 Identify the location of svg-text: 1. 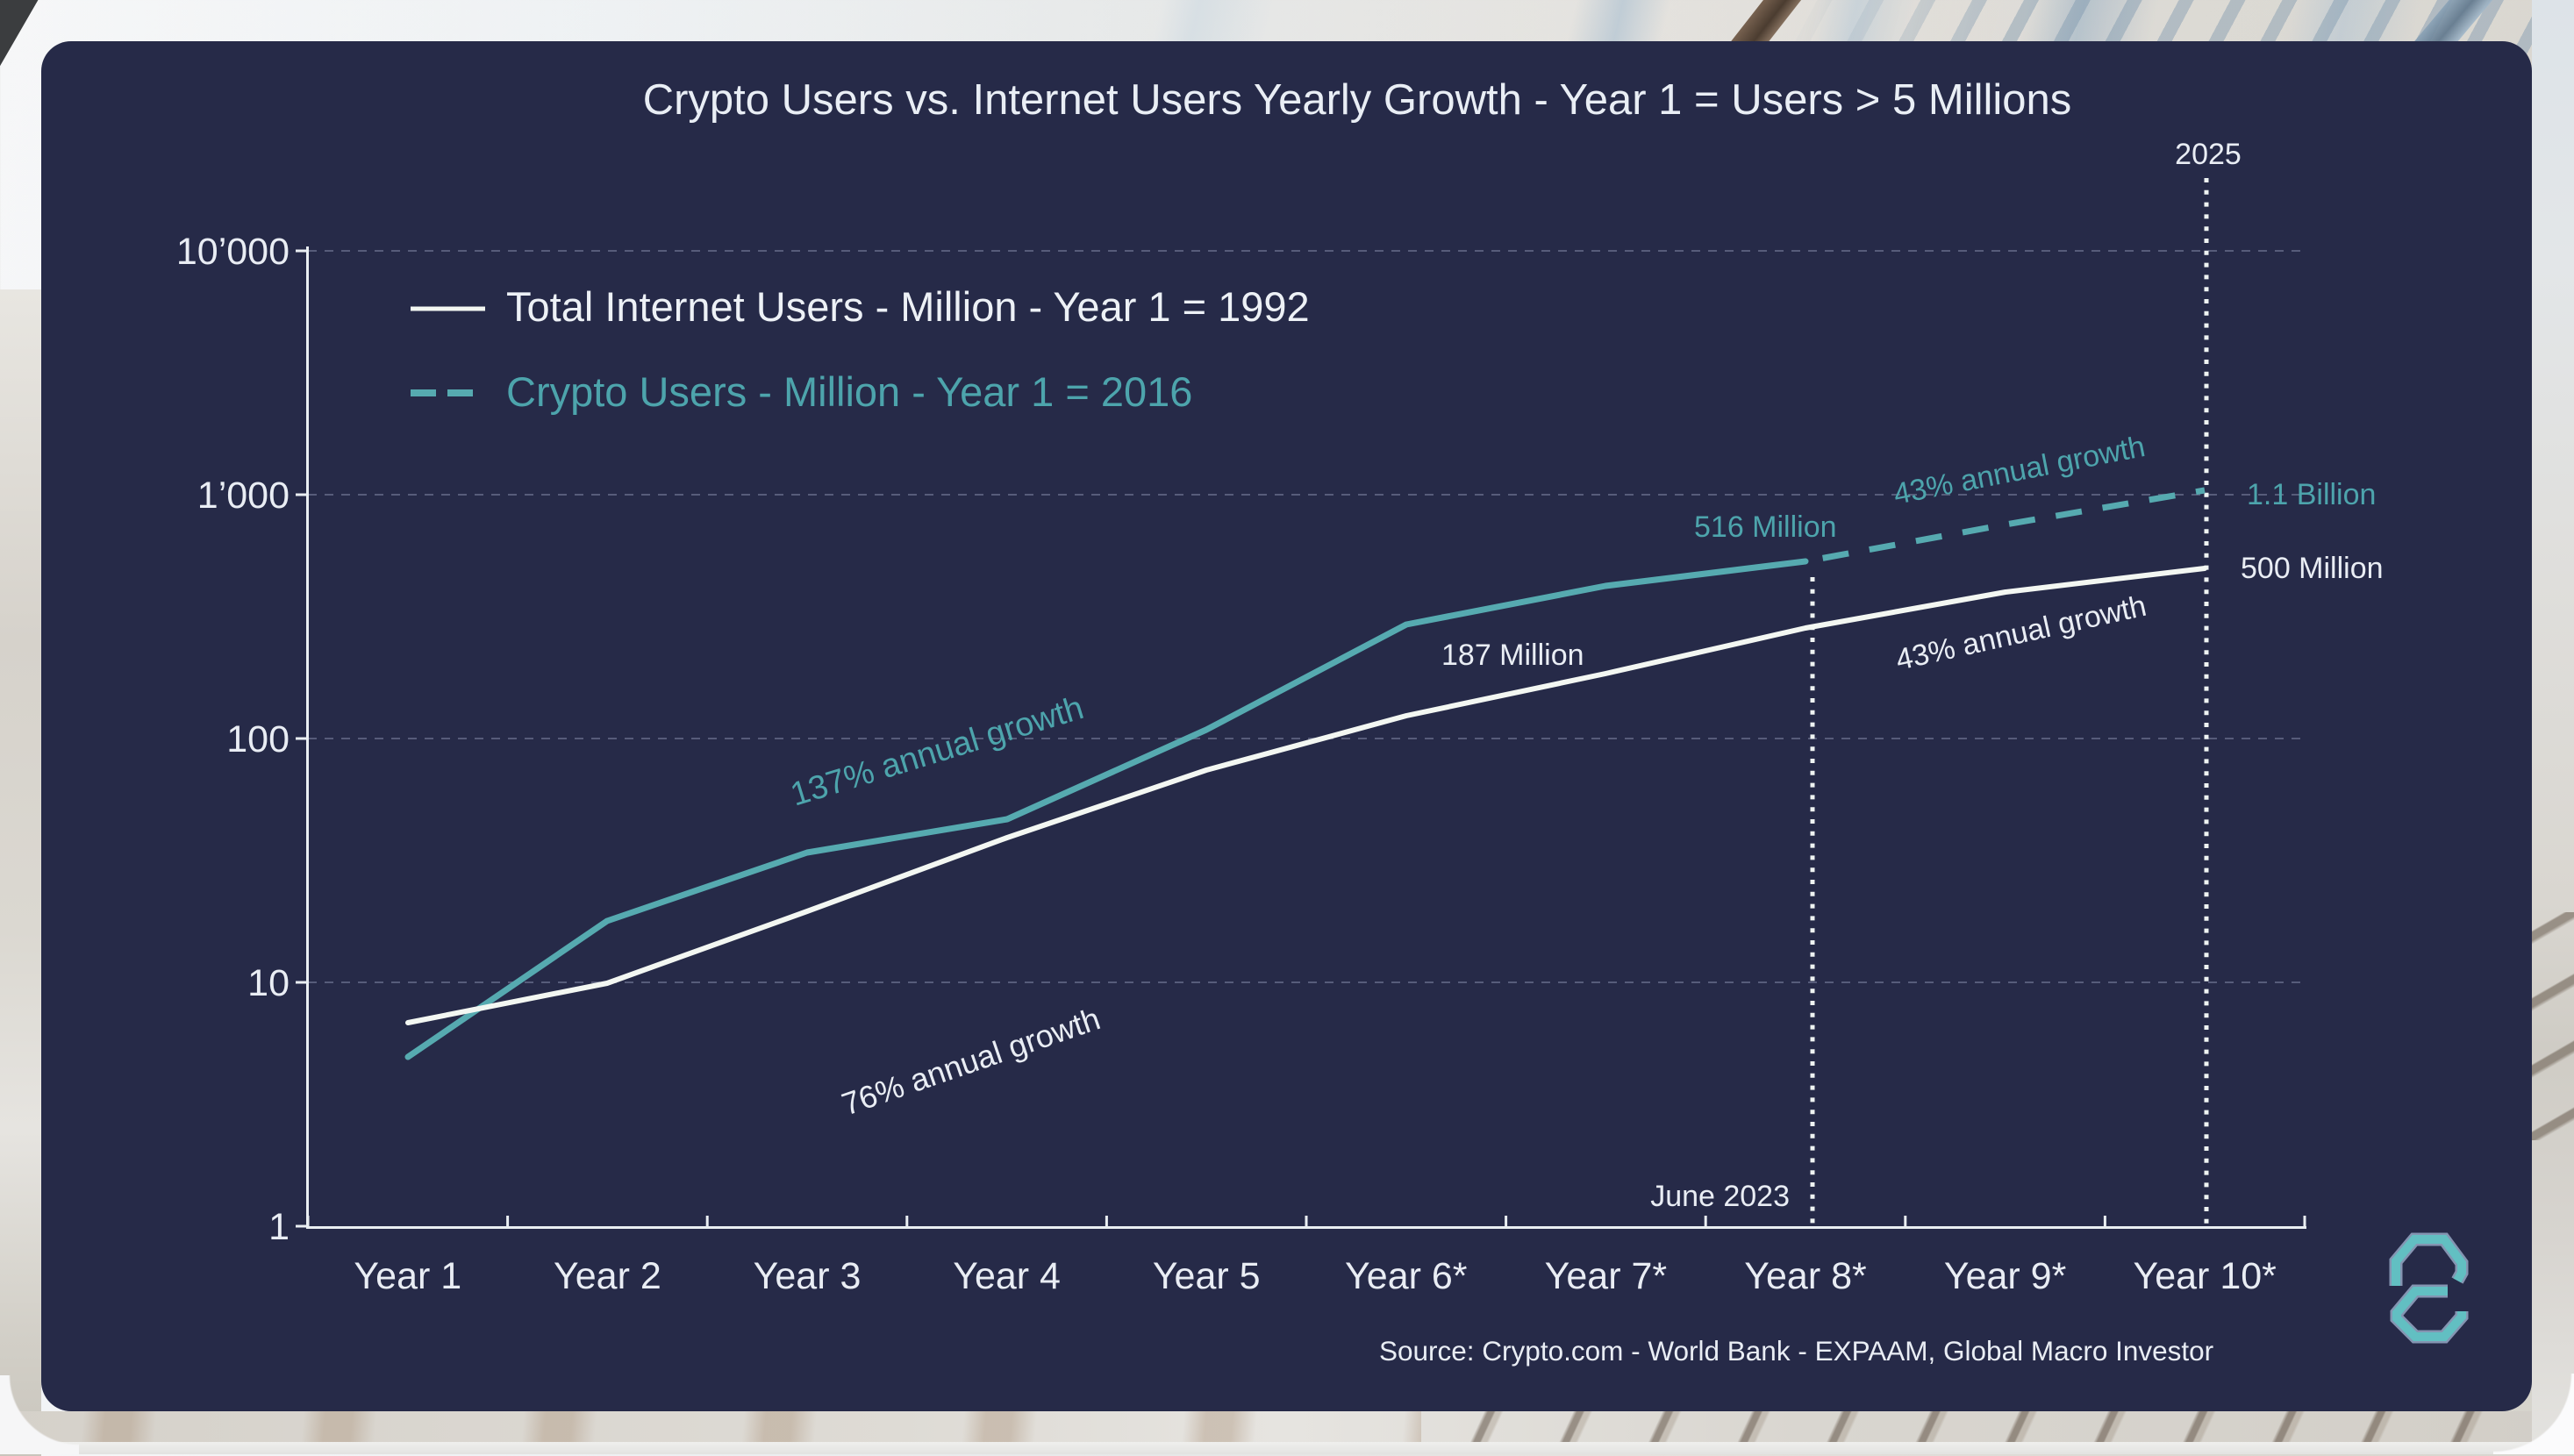
(279, 1227).